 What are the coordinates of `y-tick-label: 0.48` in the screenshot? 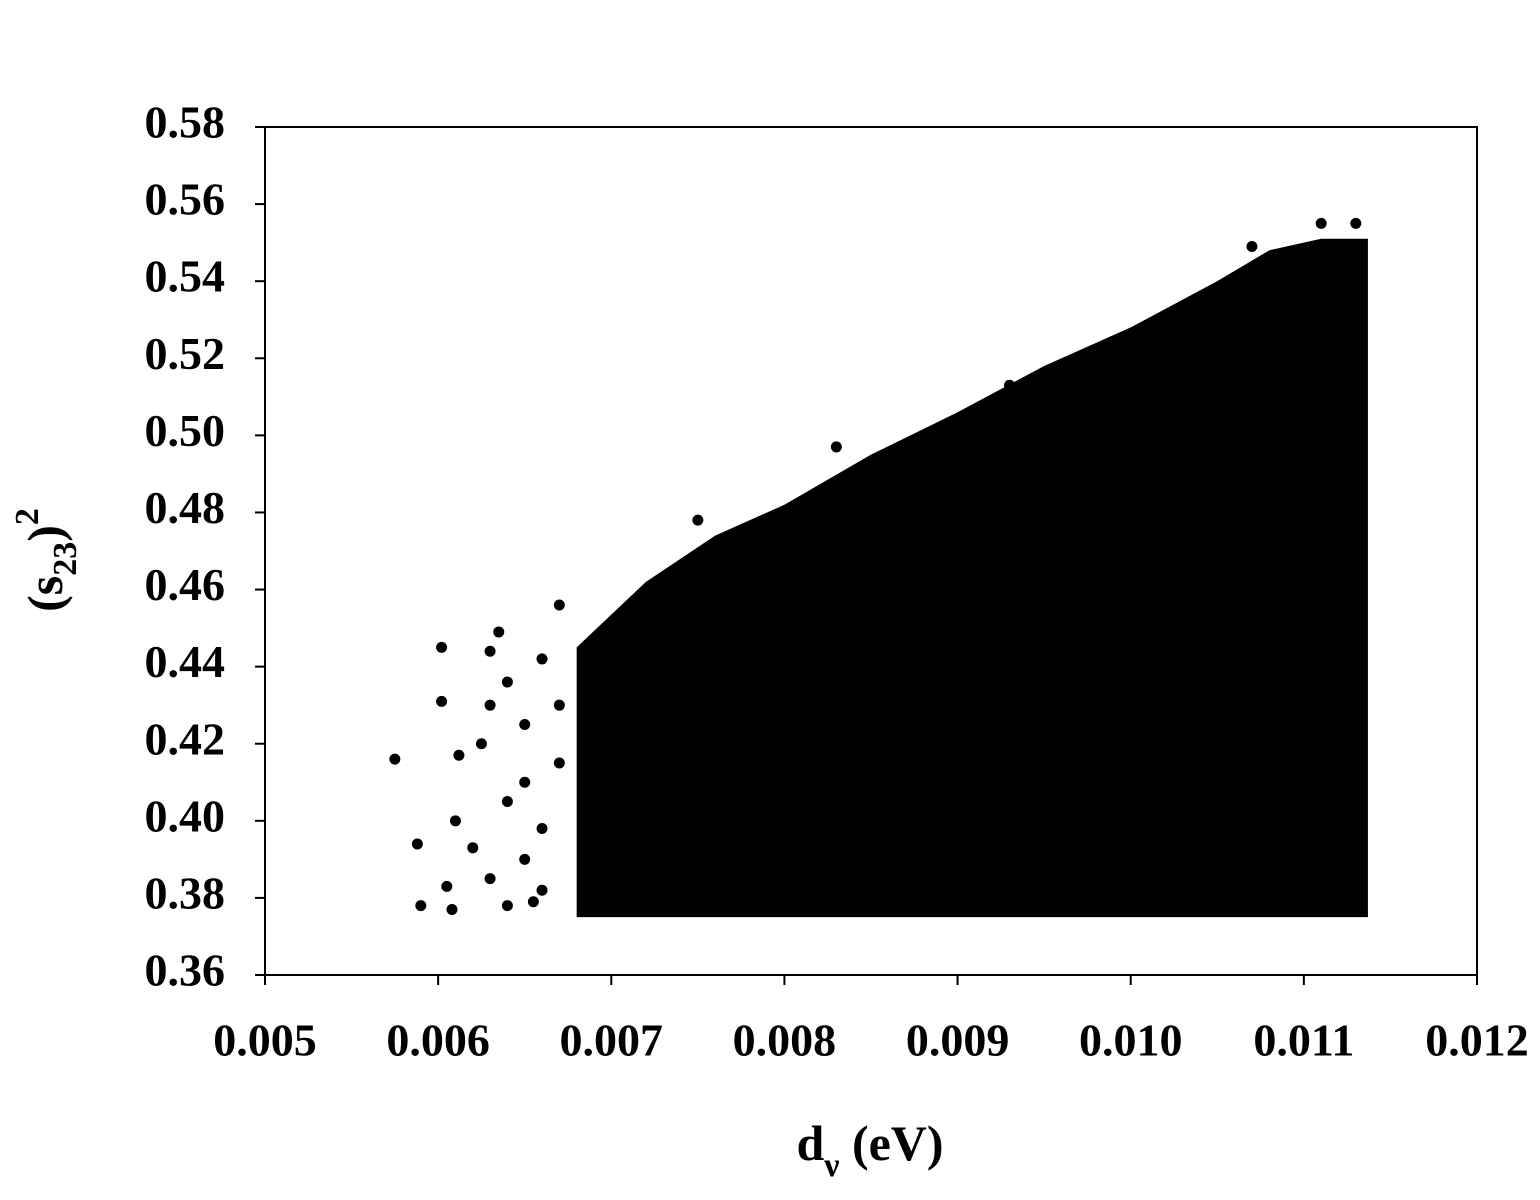 It's located at (185, 507).